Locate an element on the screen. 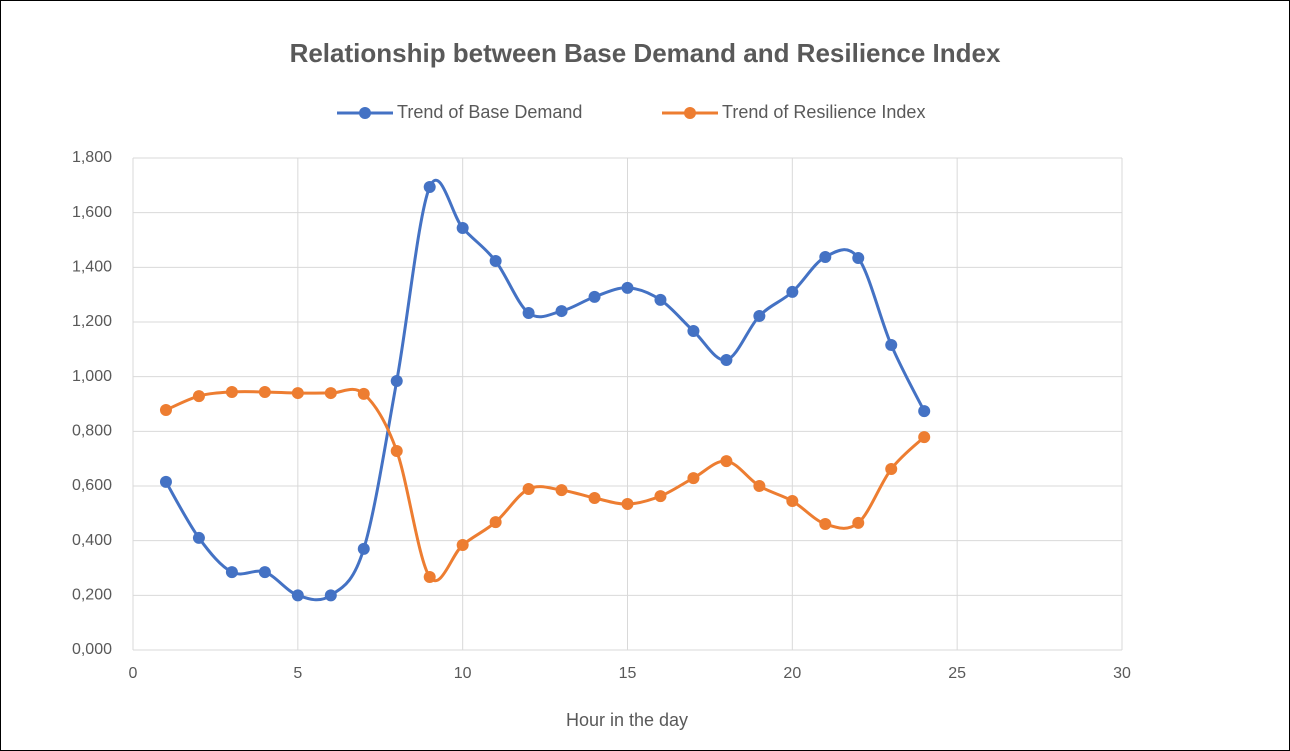  legend-label: Trend of Base Demand is located at coordinates (489, 112).